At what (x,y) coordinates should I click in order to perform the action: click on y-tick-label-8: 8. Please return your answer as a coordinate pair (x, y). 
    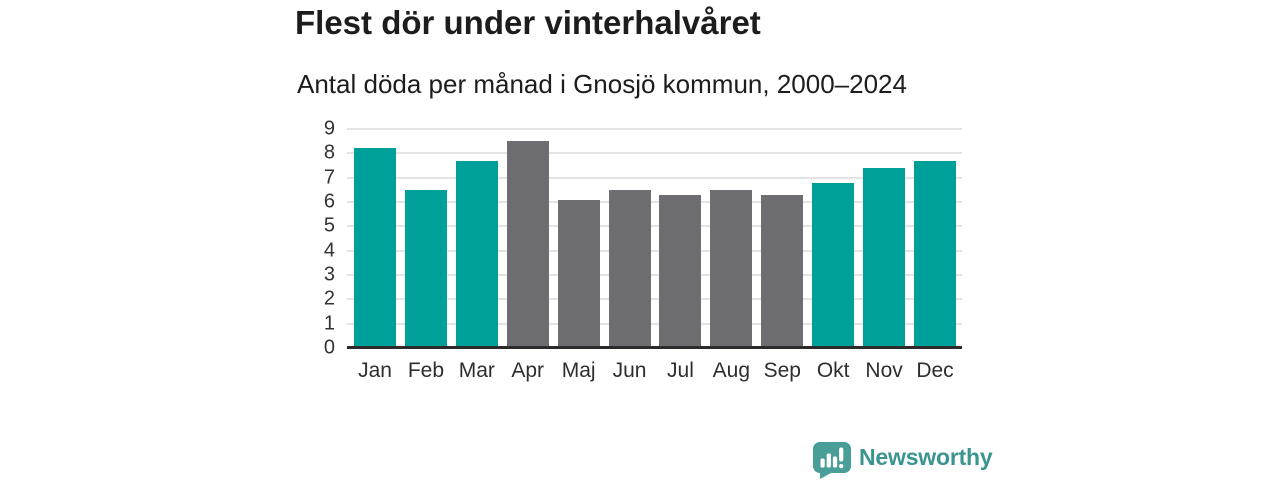
    Looking at the image, I should click on (329, 152).